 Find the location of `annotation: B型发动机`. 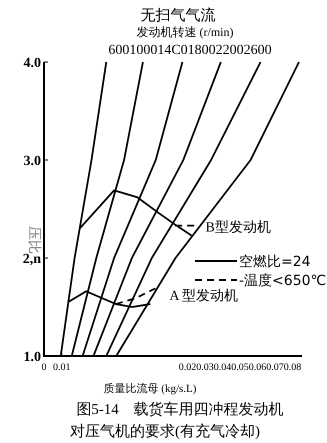

annotation: B型发动机 is located at coordinates (238, 227).